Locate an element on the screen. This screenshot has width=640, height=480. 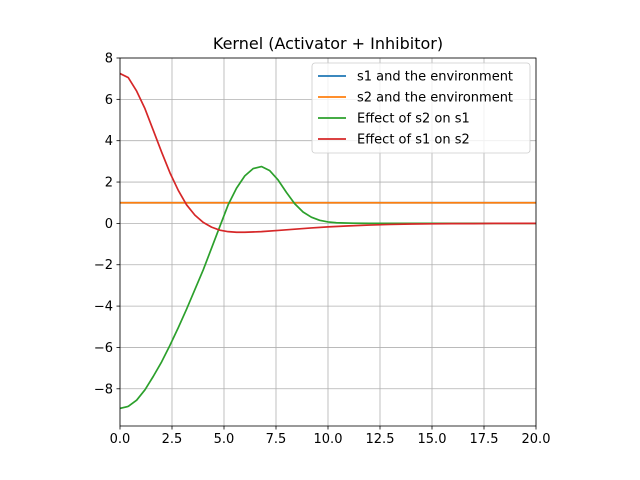
legend-label: Effect of s2 on s1 is located at coordinates (413, 119).